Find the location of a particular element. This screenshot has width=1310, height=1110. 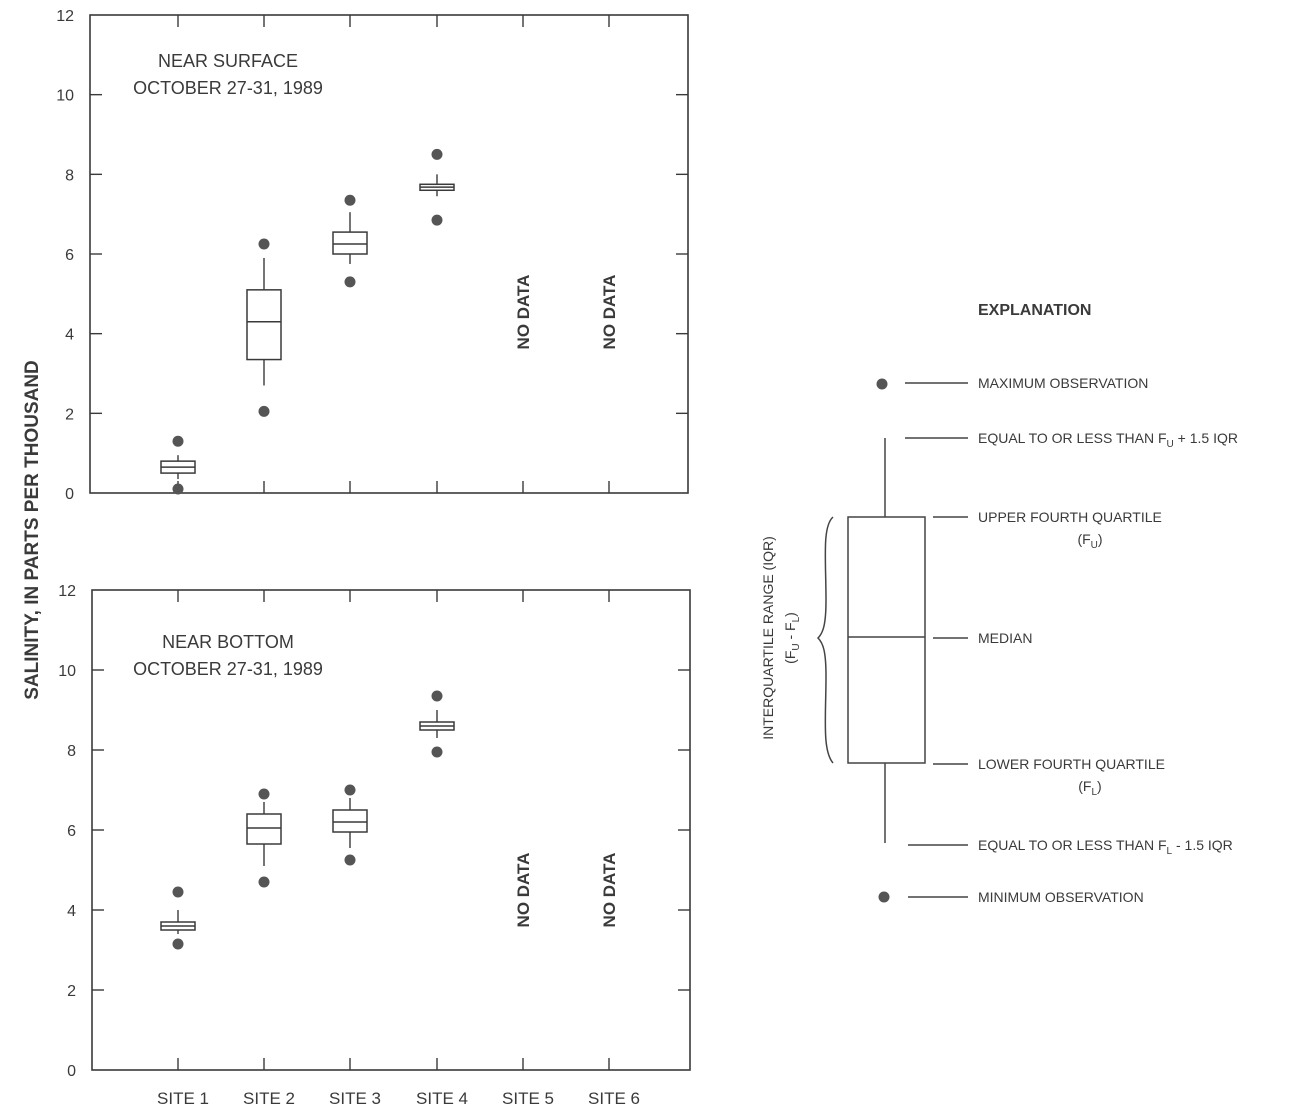

legend-box is located at coordinates (886, 640).